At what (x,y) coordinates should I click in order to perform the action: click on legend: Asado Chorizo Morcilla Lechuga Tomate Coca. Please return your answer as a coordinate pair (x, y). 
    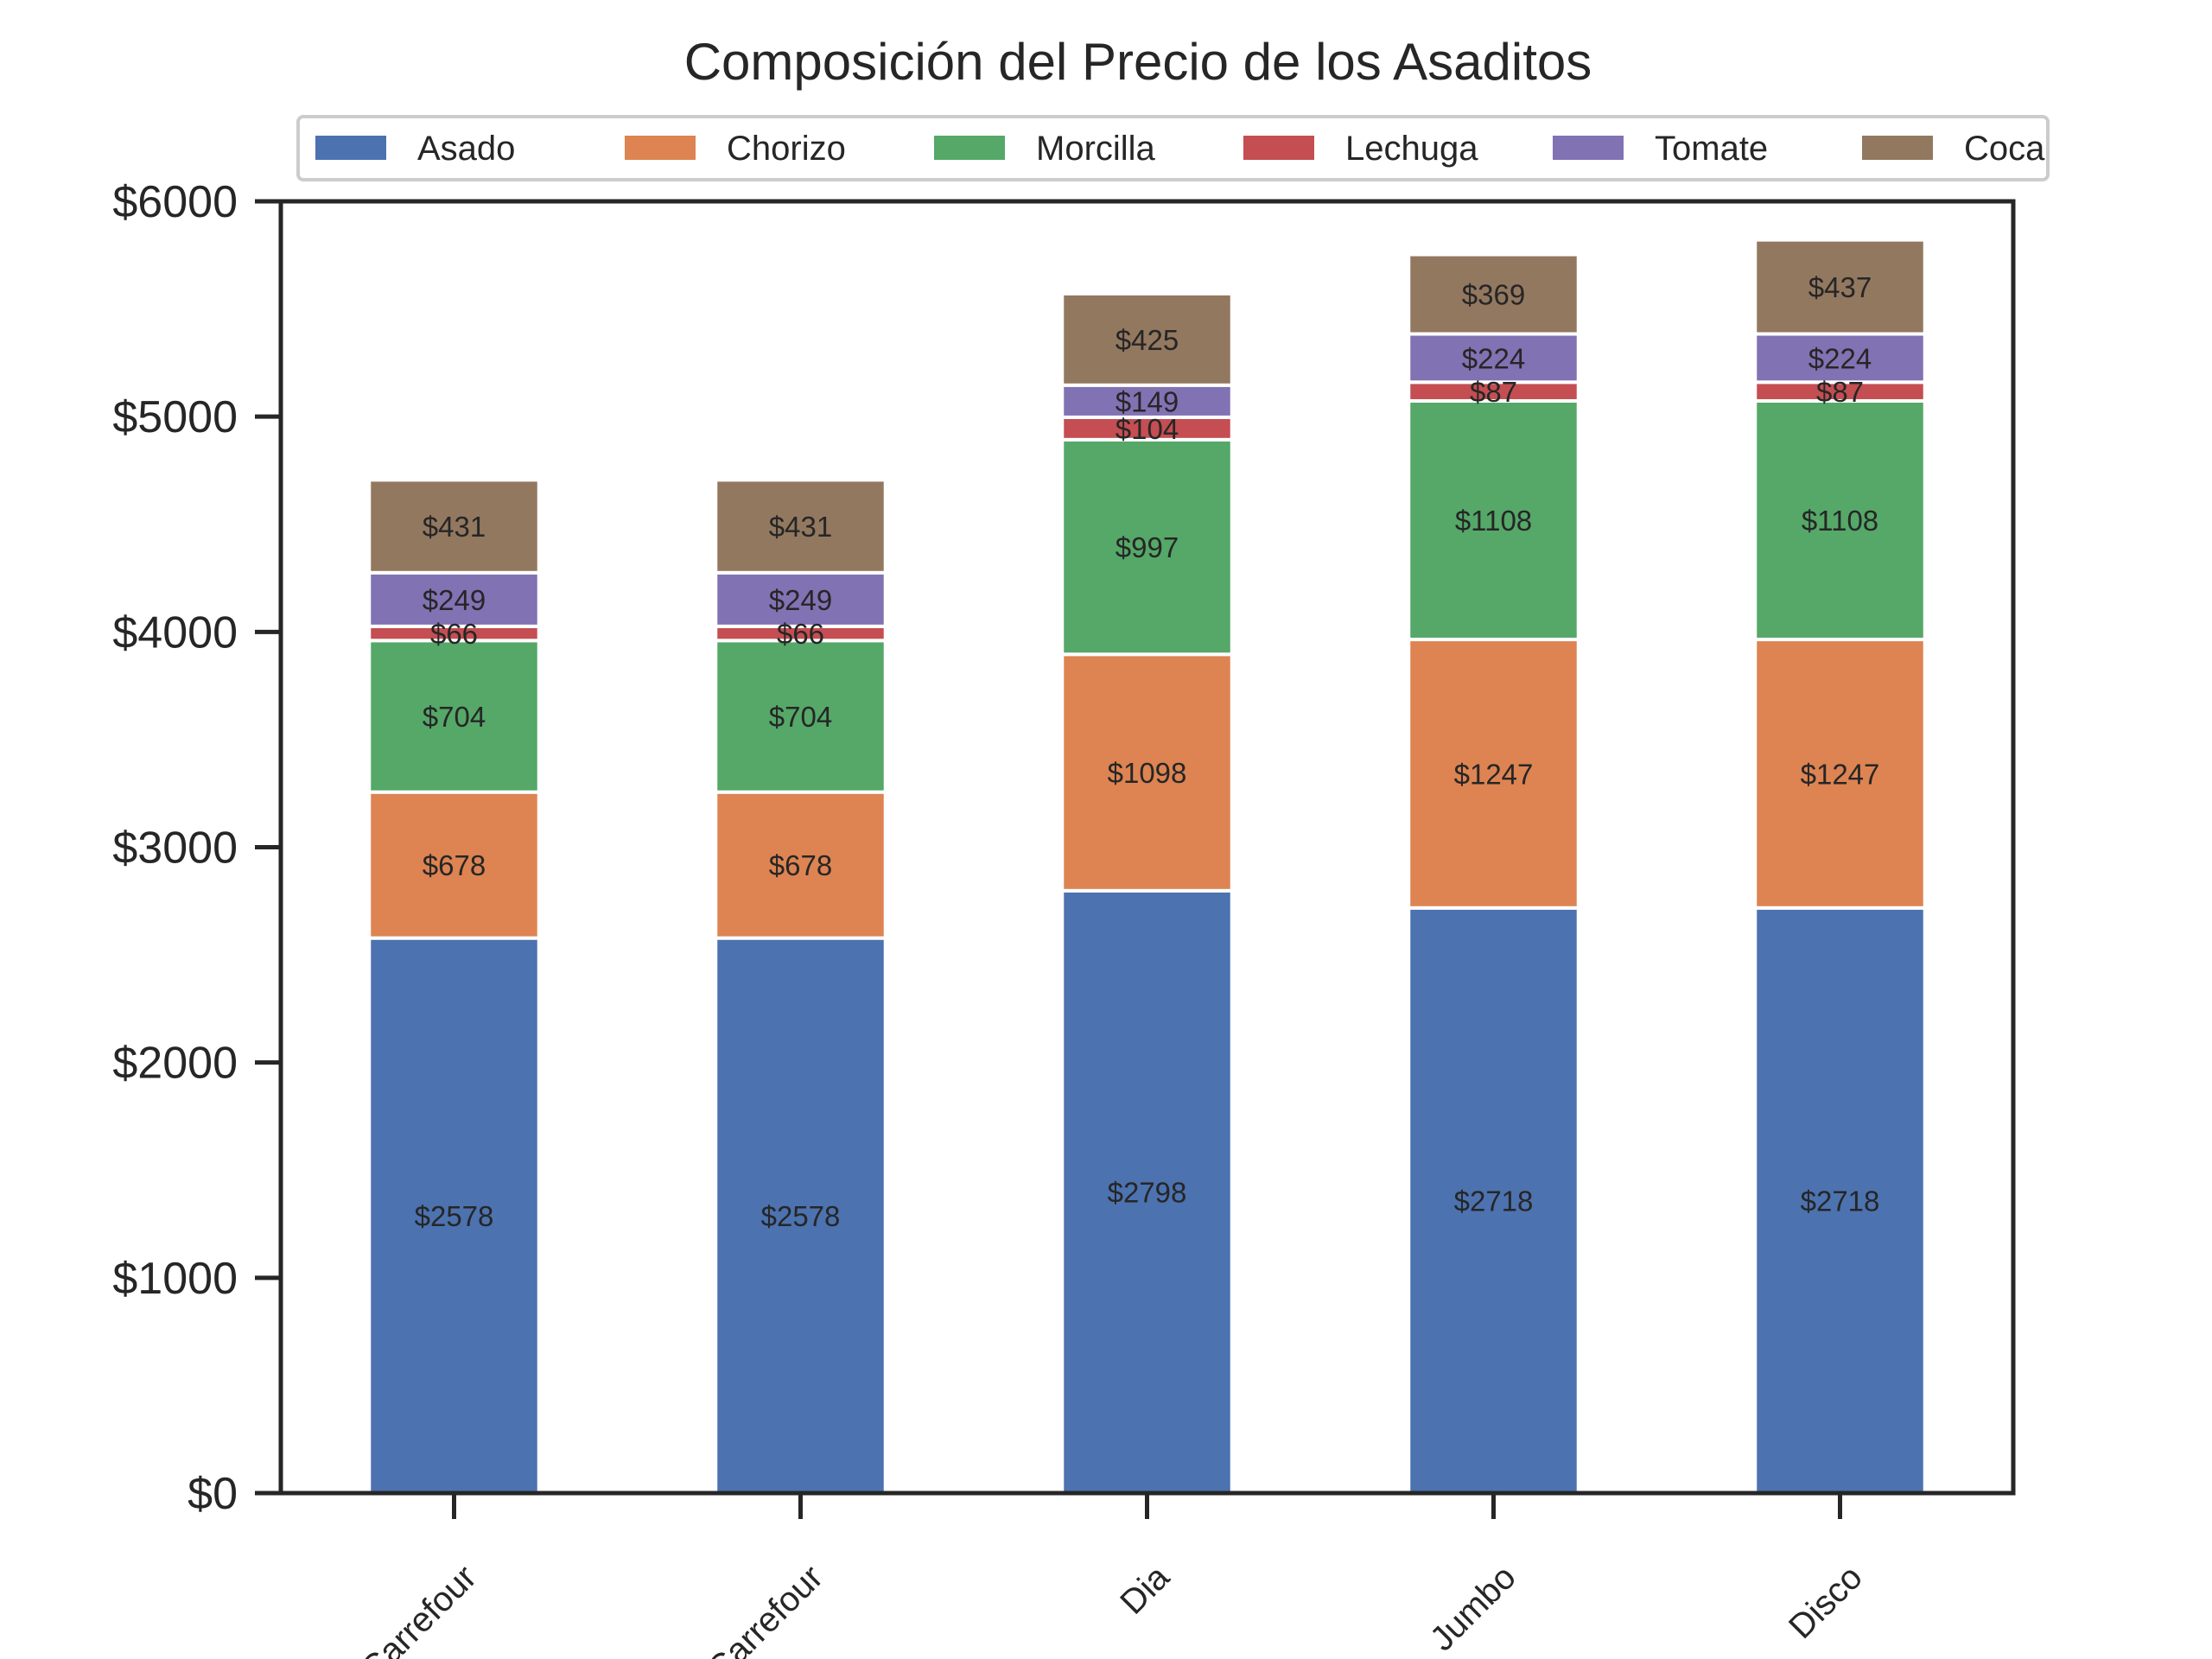
    Looking at the image, I should click on (1173, 148).